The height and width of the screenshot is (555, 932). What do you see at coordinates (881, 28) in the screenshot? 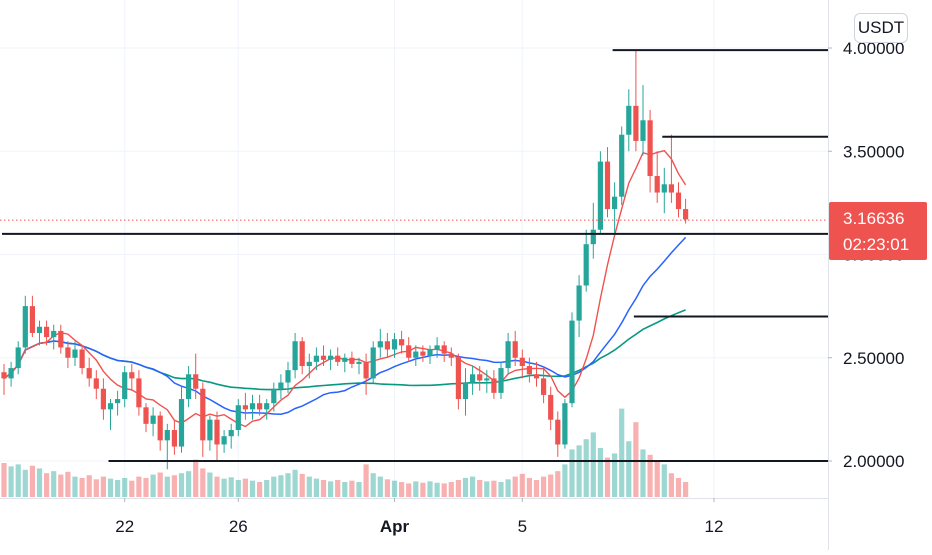
I see `currency-badge: USDT` at bounding box center [881, 28].